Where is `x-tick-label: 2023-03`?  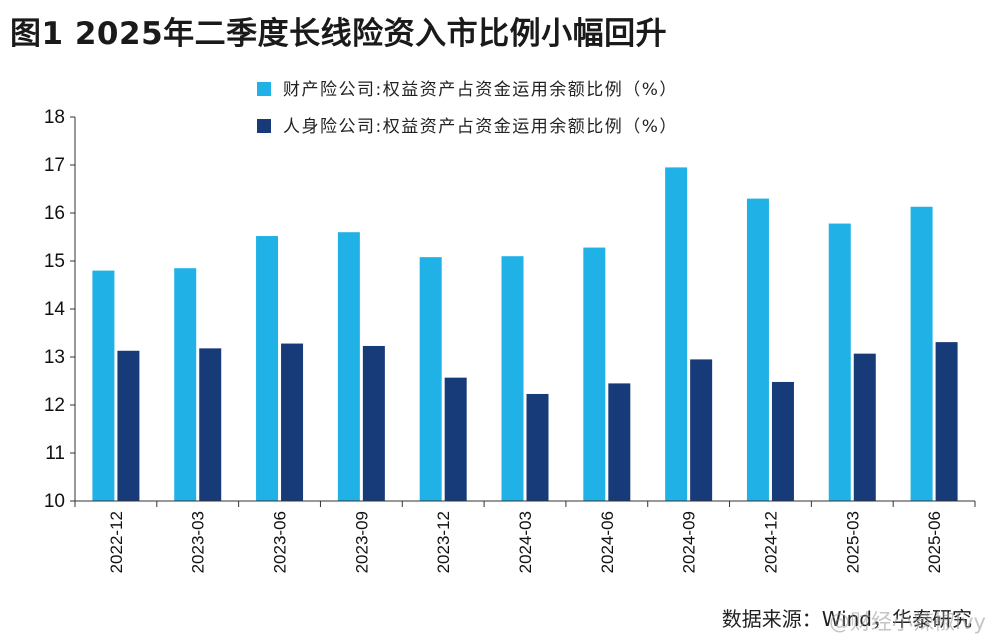 x-tick-label: 2023-03 is located at coordinates (198, 542).